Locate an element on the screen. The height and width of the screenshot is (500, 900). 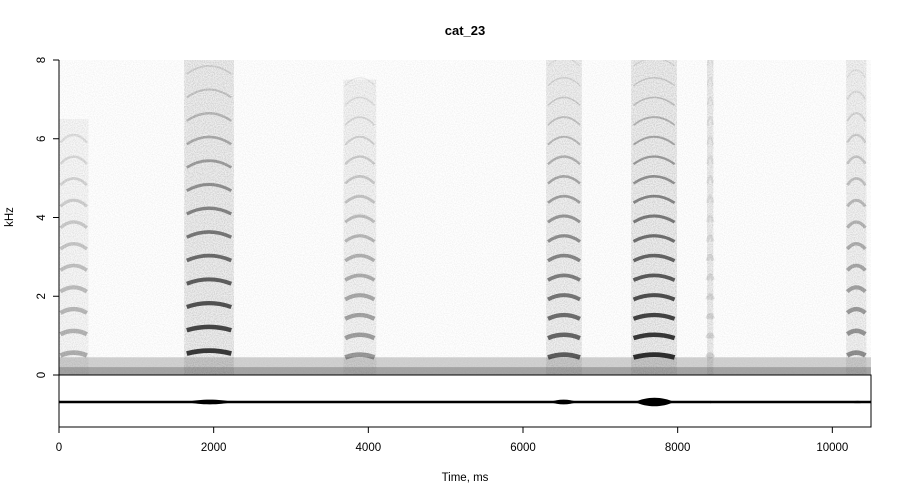
y-tick-label: 4 is located at coordinates (42, 217).